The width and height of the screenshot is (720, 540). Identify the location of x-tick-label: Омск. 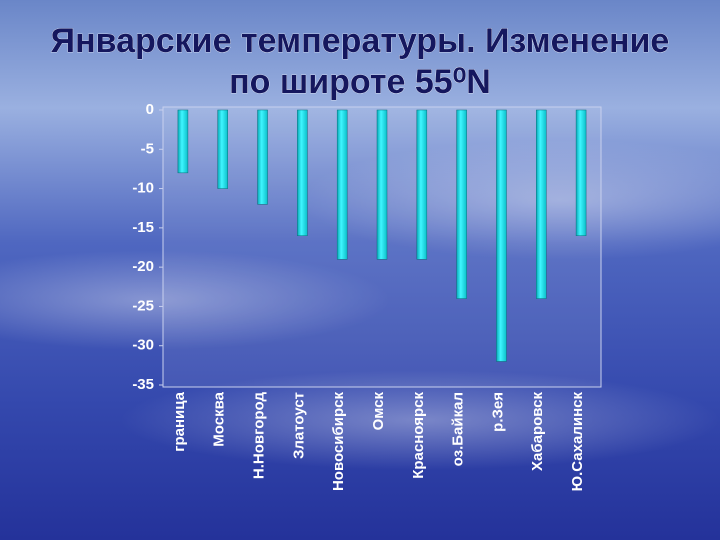
(378, 411).